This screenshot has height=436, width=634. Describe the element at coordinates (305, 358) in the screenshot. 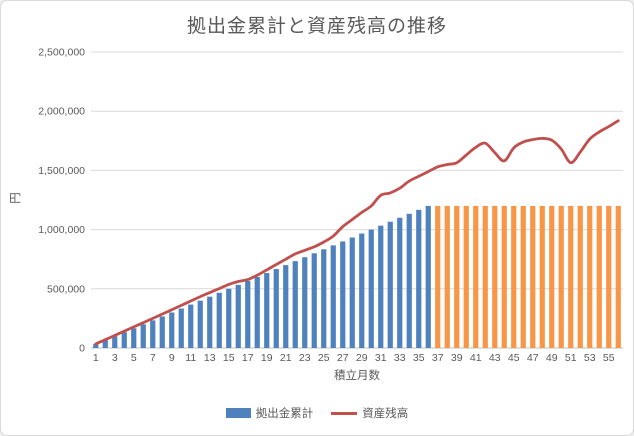

I see `svg-text: 23` at that location.